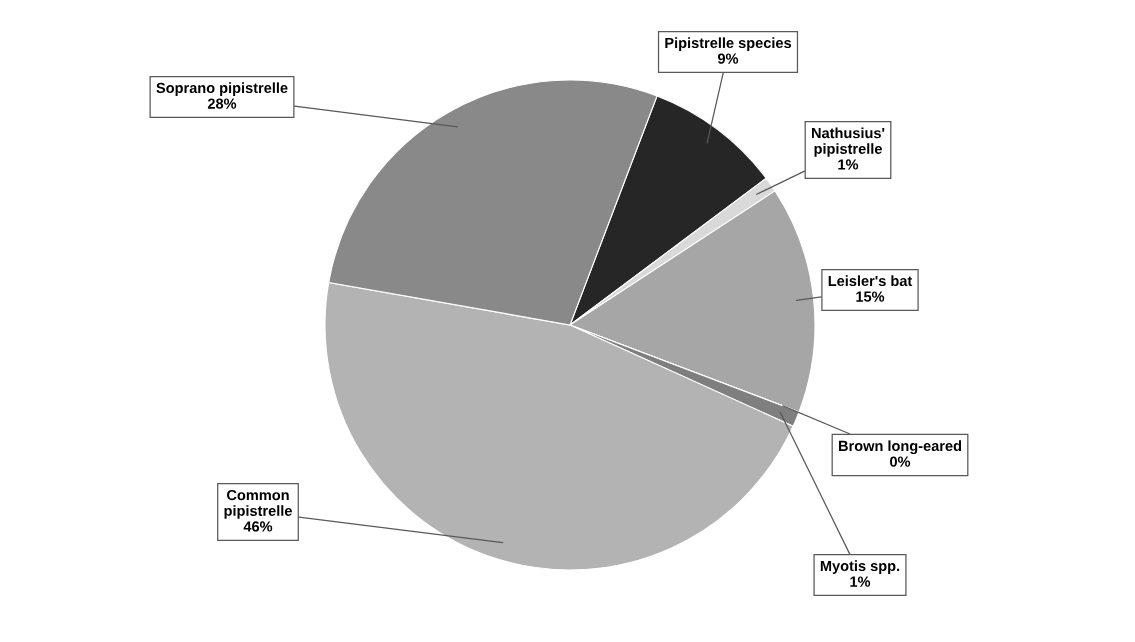  I want to click on slice-label: Leisler's bat, so click(870, 281).